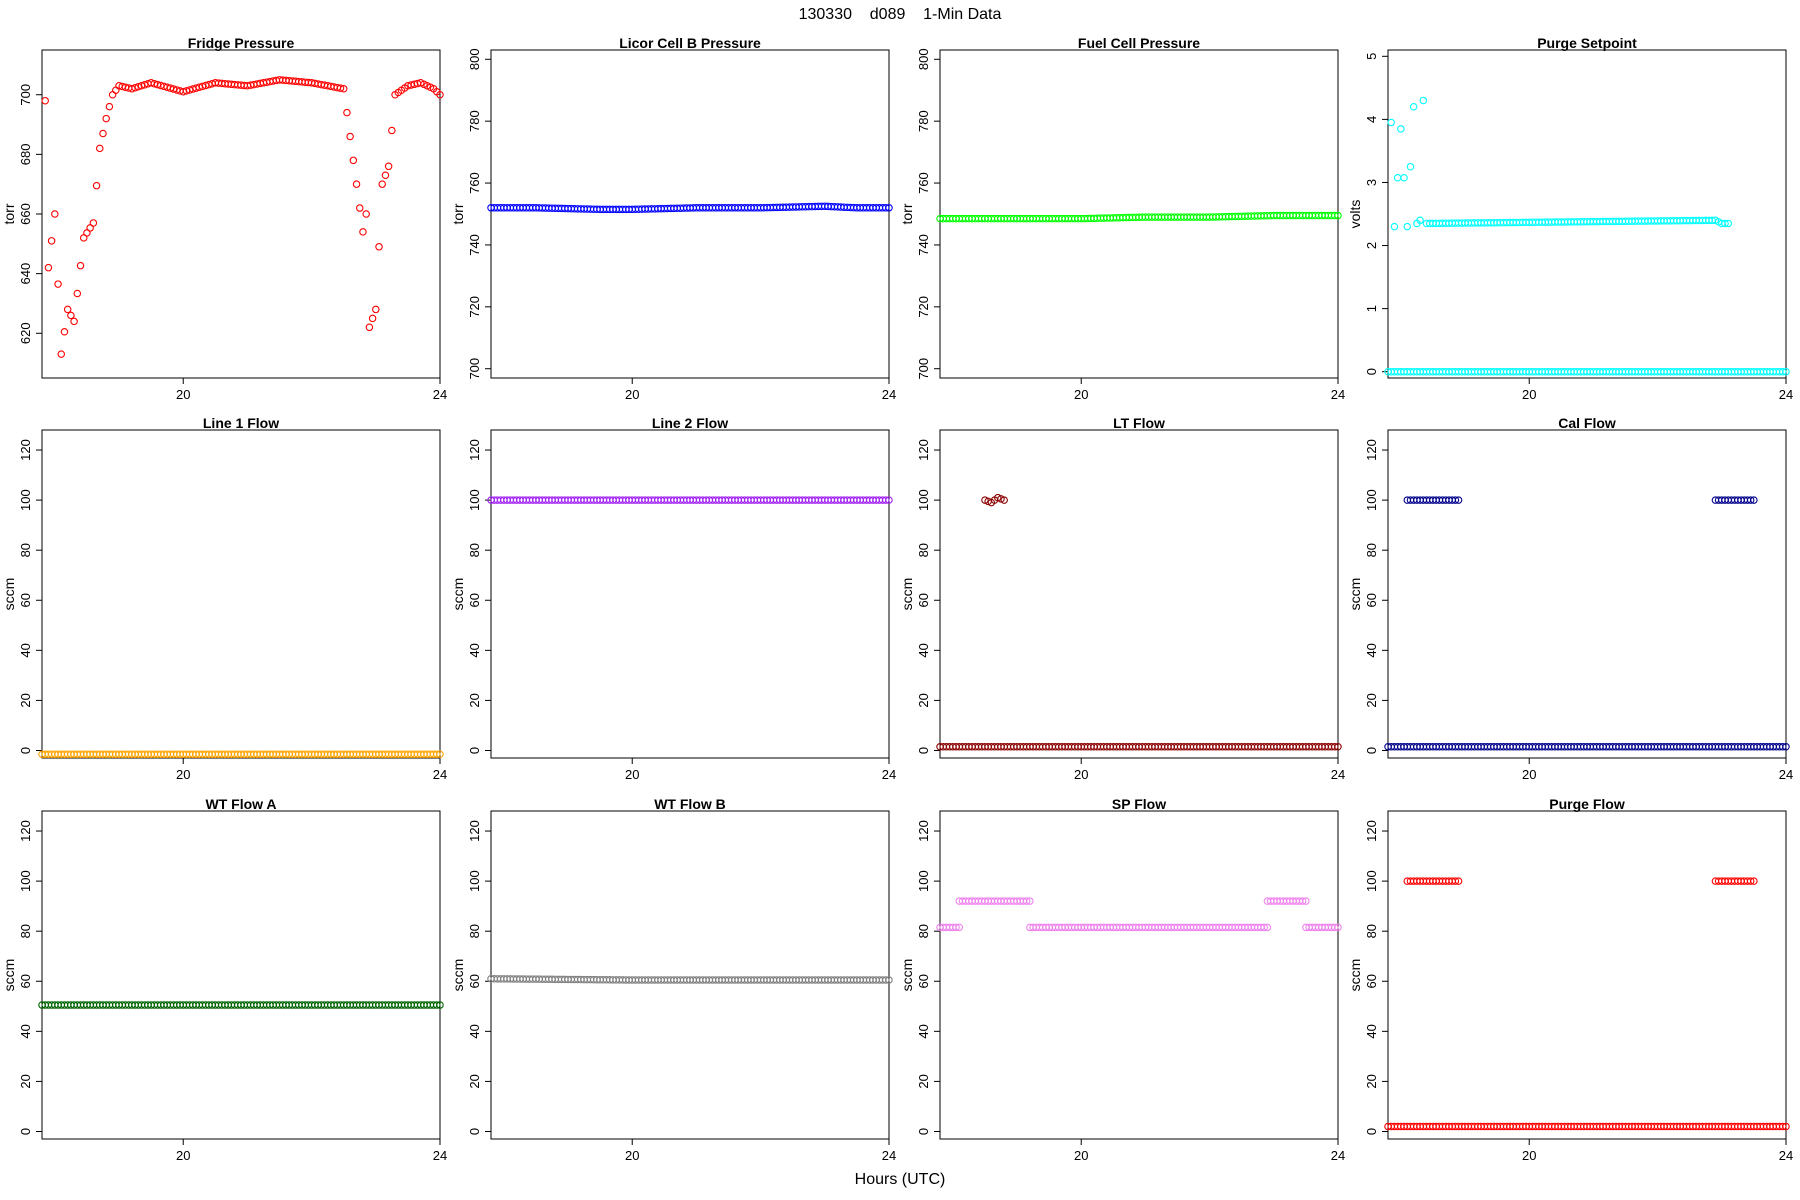 The image size is (1800, 1200). Describe the element at coordinates (1570, 979) in the screenshot. I see `chart-panel: Purge Flow sccm 0 20 40 60 80 100 120 20 24` at that location.